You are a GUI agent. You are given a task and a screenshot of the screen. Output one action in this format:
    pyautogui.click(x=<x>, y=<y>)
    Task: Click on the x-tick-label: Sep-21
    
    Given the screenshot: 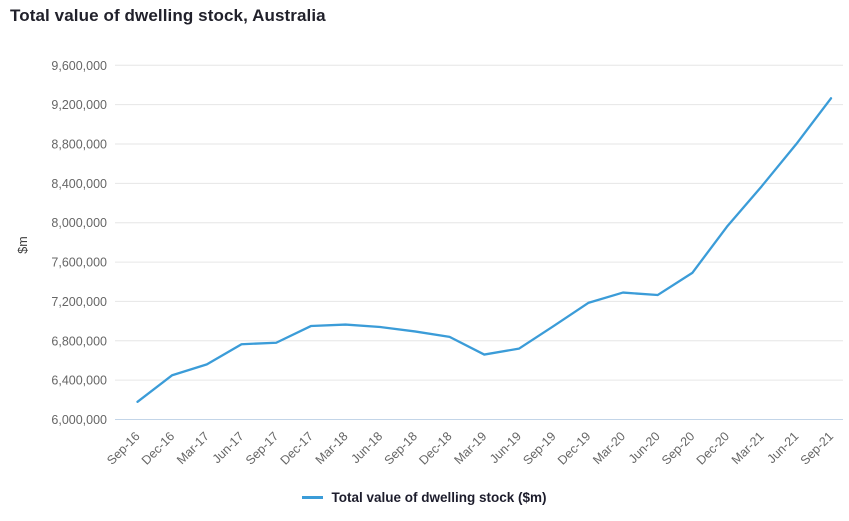 What is the action you would take?
    pyautogui.click(x=817, y=448)
    